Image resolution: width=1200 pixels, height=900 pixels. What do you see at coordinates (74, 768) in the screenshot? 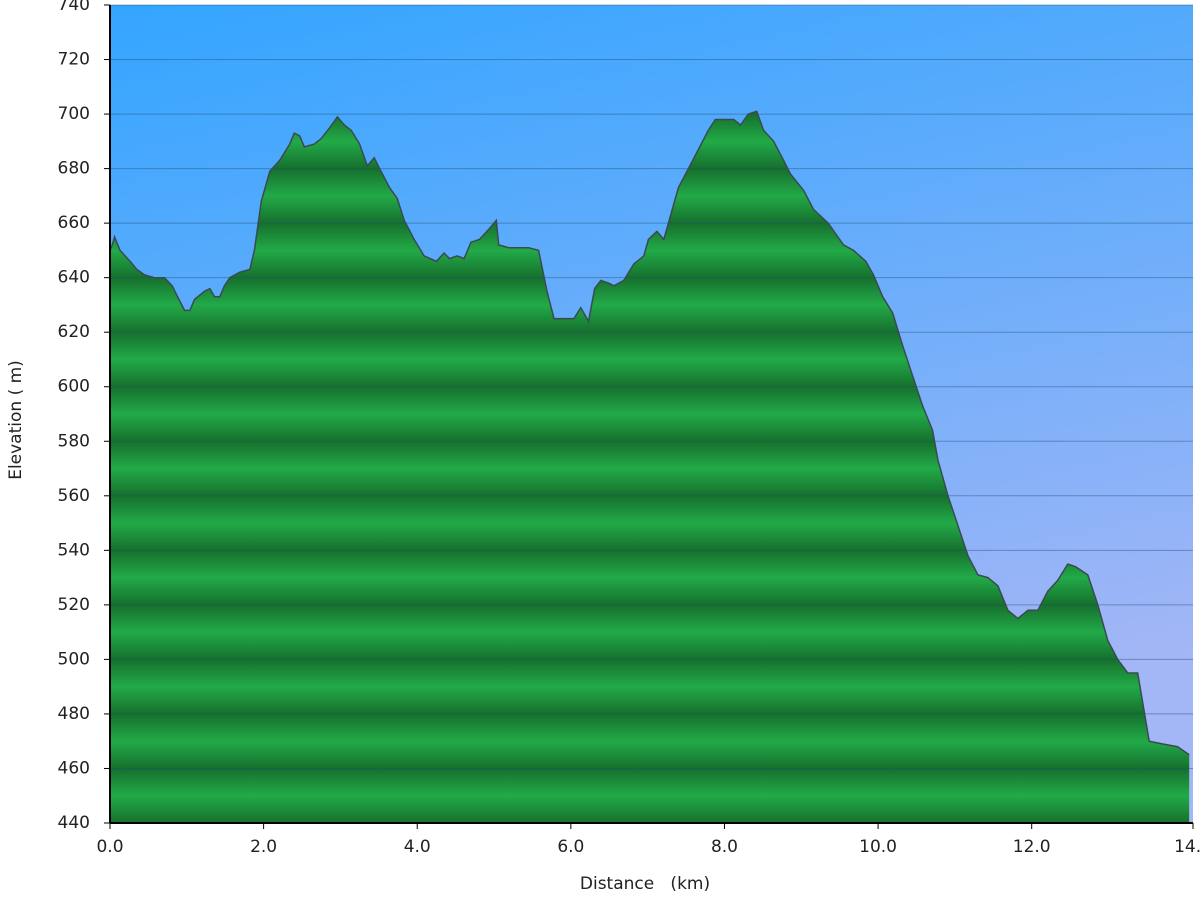
I see `y-tick-label: 460` at bounding box center [74, 768].